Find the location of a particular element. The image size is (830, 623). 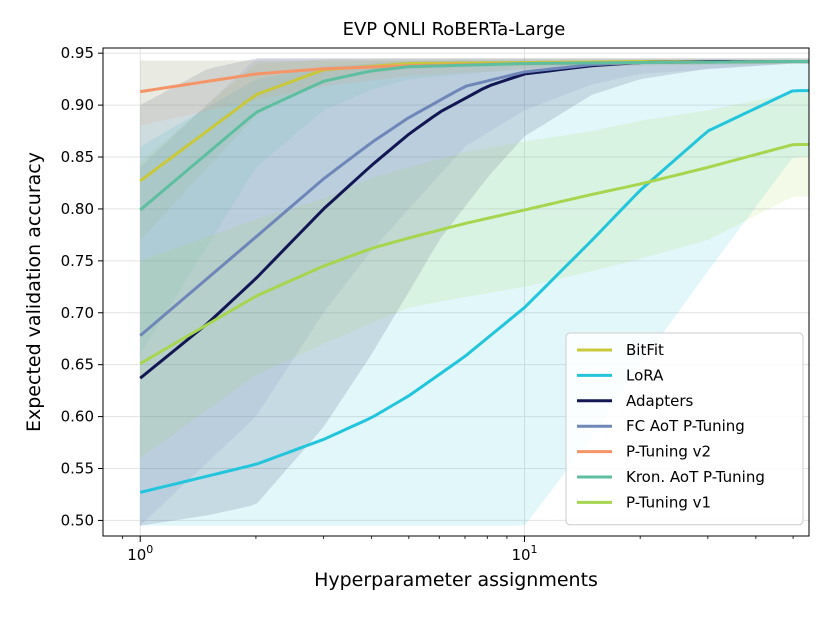

x-tick-label: 10⁰ is located at coordinates (140, 553).